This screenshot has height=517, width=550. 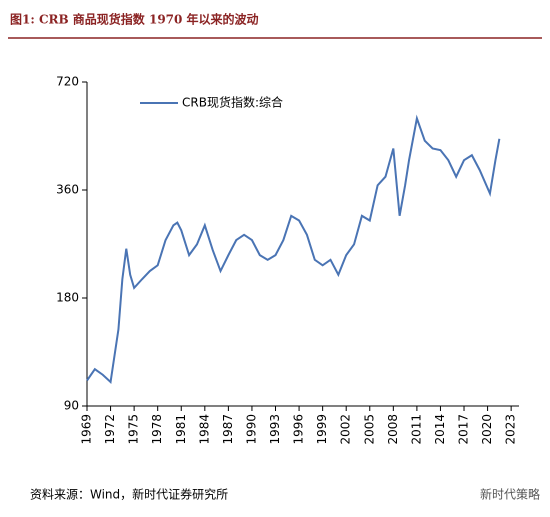 I want to click on watermark: 新时代策略, so click(x=510, y=494).